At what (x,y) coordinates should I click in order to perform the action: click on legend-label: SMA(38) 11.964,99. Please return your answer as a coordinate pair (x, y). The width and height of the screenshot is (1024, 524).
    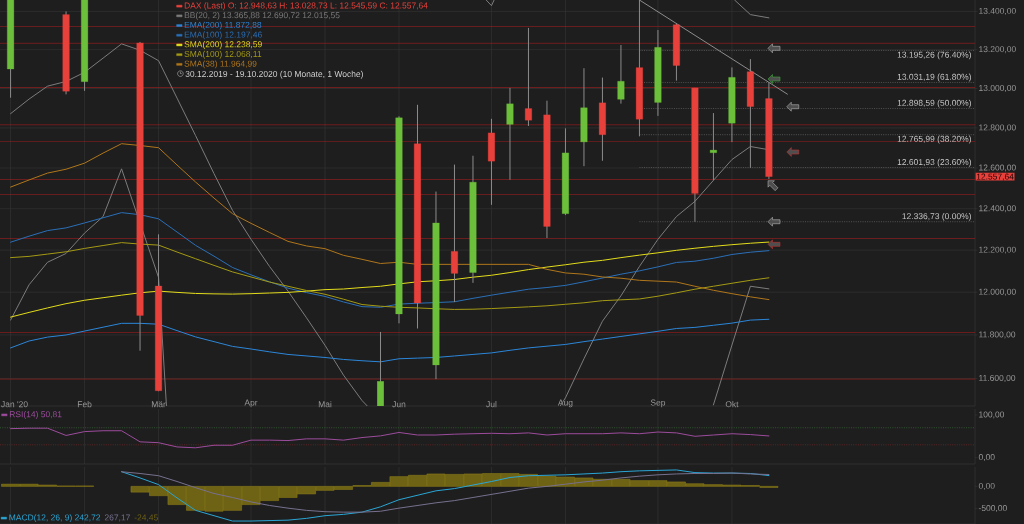
    Looking at the image, I should click on (220, 64).